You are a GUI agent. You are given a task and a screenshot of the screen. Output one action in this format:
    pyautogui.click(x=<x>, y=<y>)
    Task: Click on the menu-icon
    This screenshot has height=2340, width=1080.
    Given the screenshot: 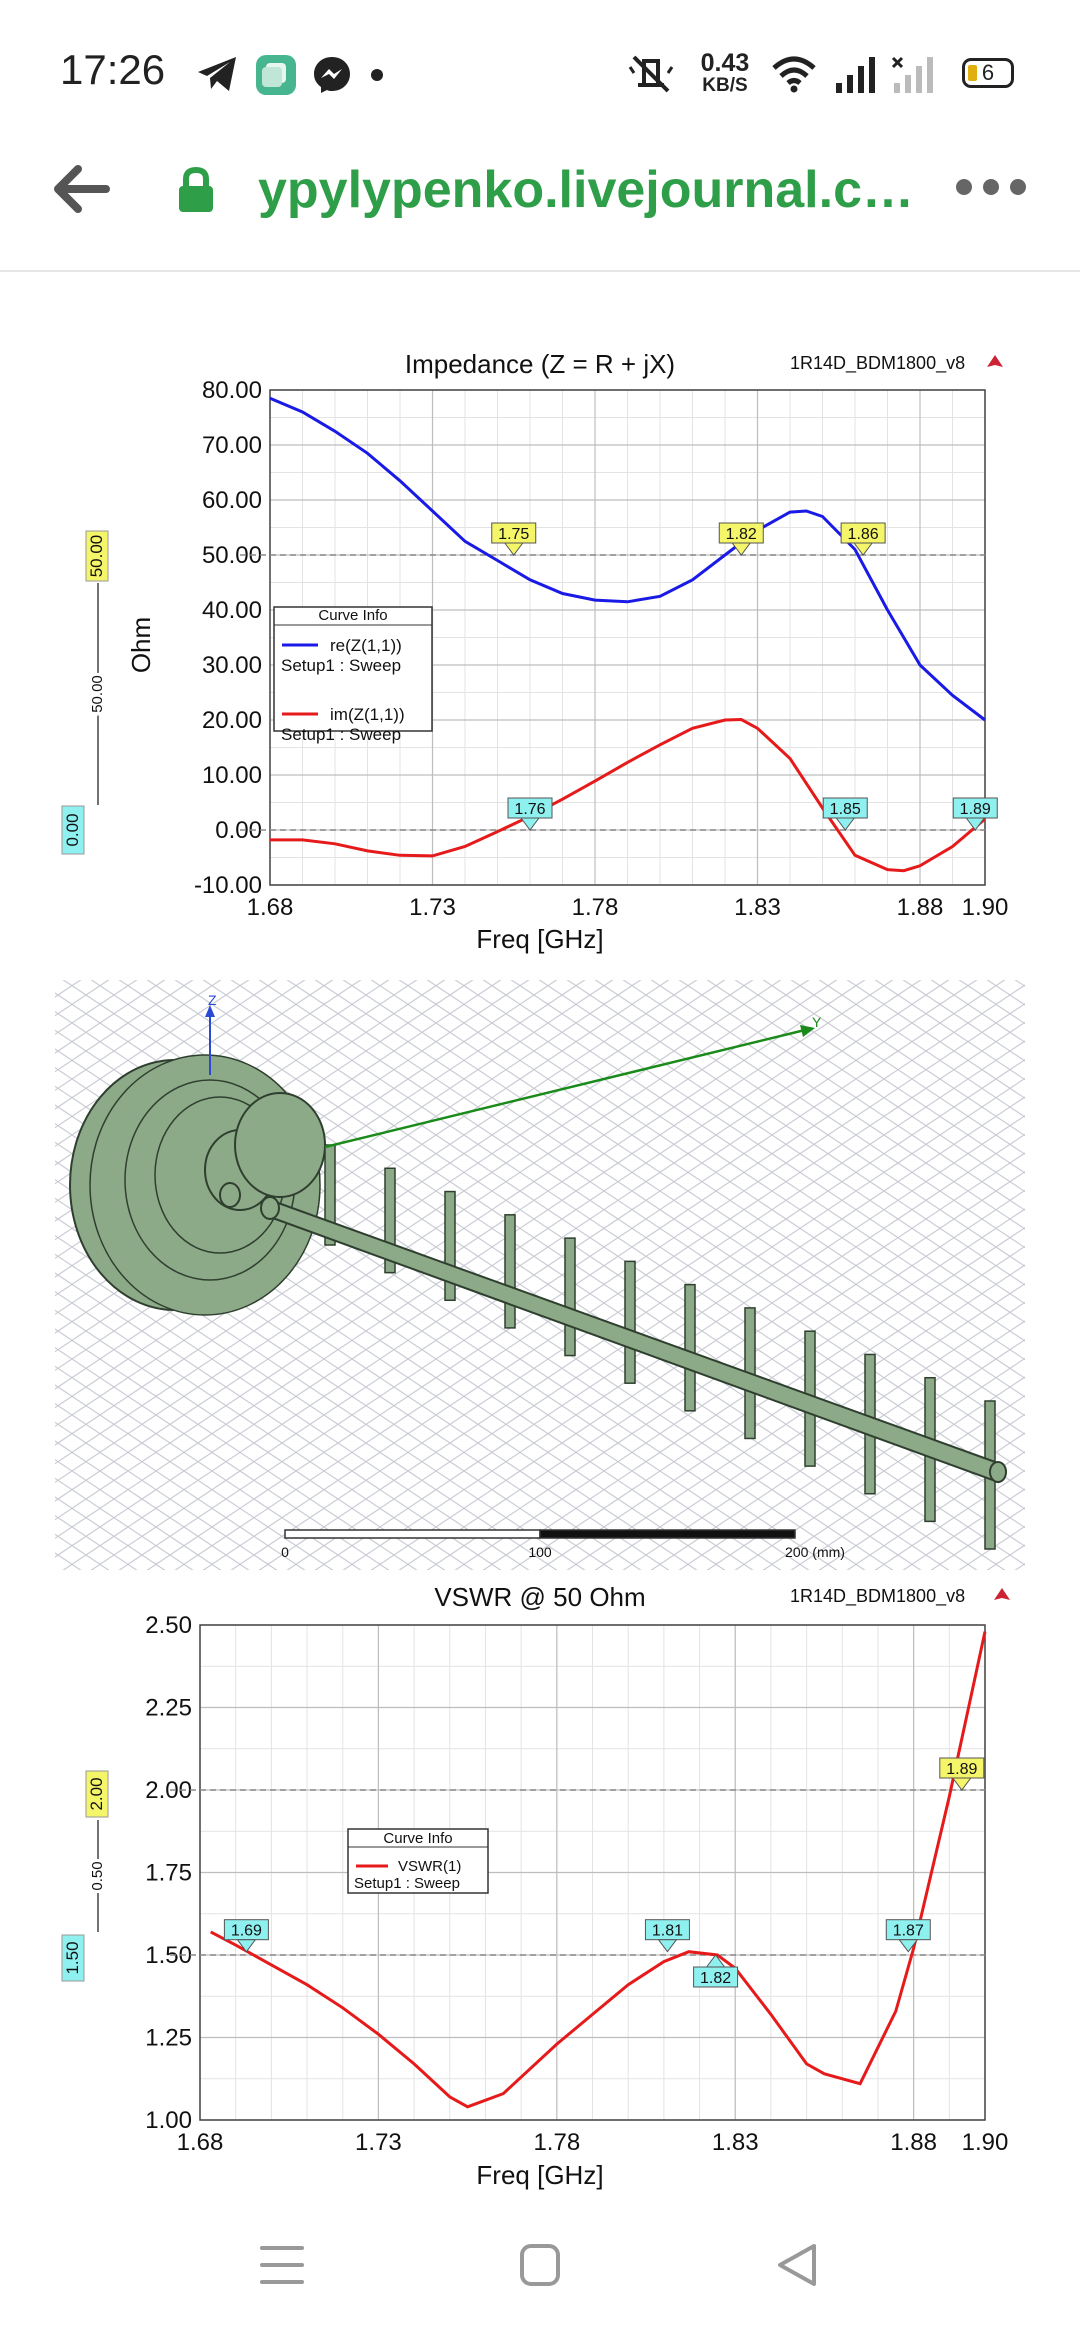 What is the action you would take?
    pyautogui.click(x=282, y=2265)
    